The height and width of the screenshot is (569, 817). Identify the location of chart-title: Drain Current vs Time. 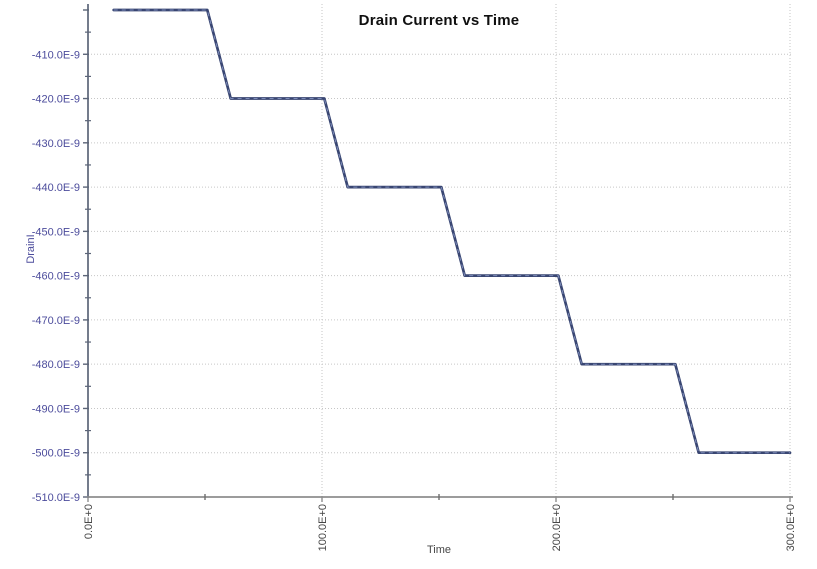
(439, 20).